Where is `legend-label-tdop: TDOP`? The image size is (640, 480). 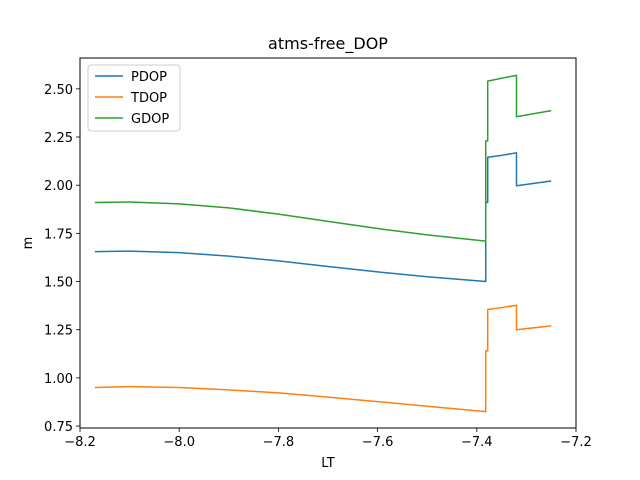
legend-label-tdop: TDOP is located at coordinates (148, 98).